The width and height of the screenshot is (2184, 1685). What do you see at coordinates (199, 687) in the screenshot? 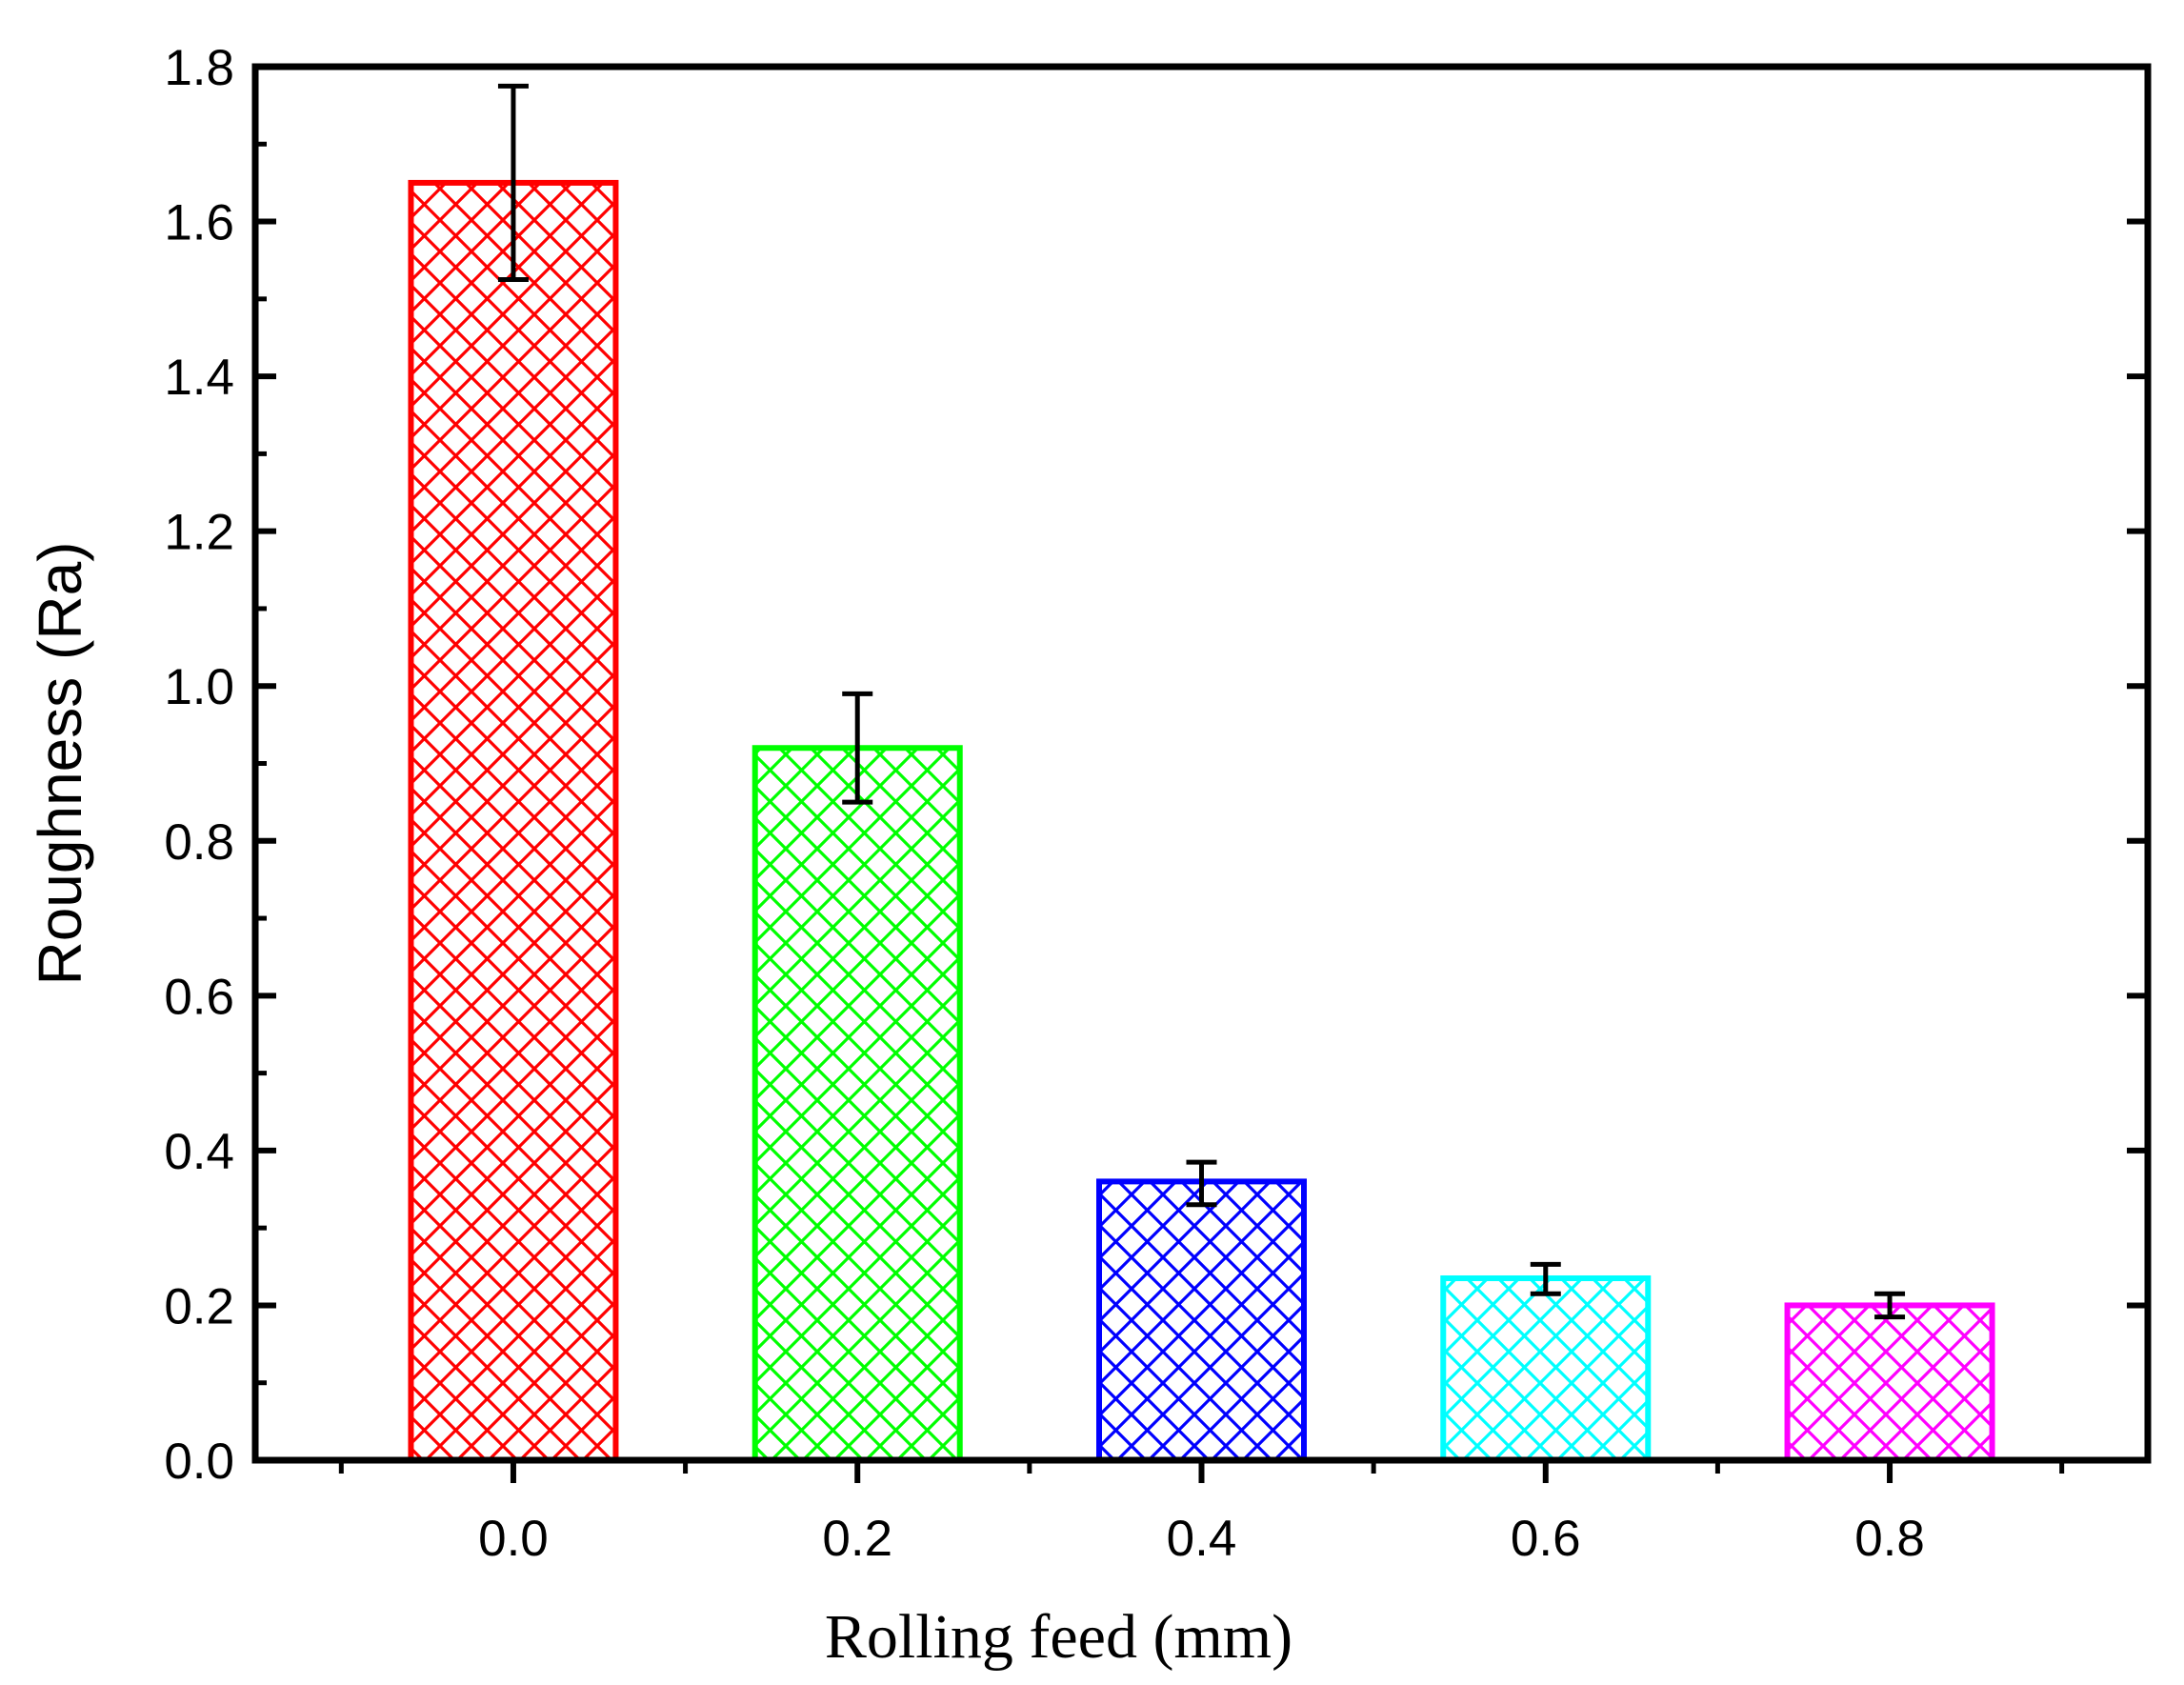
I see `y-tick-label: 1.0` at bounding box center [199, 687].